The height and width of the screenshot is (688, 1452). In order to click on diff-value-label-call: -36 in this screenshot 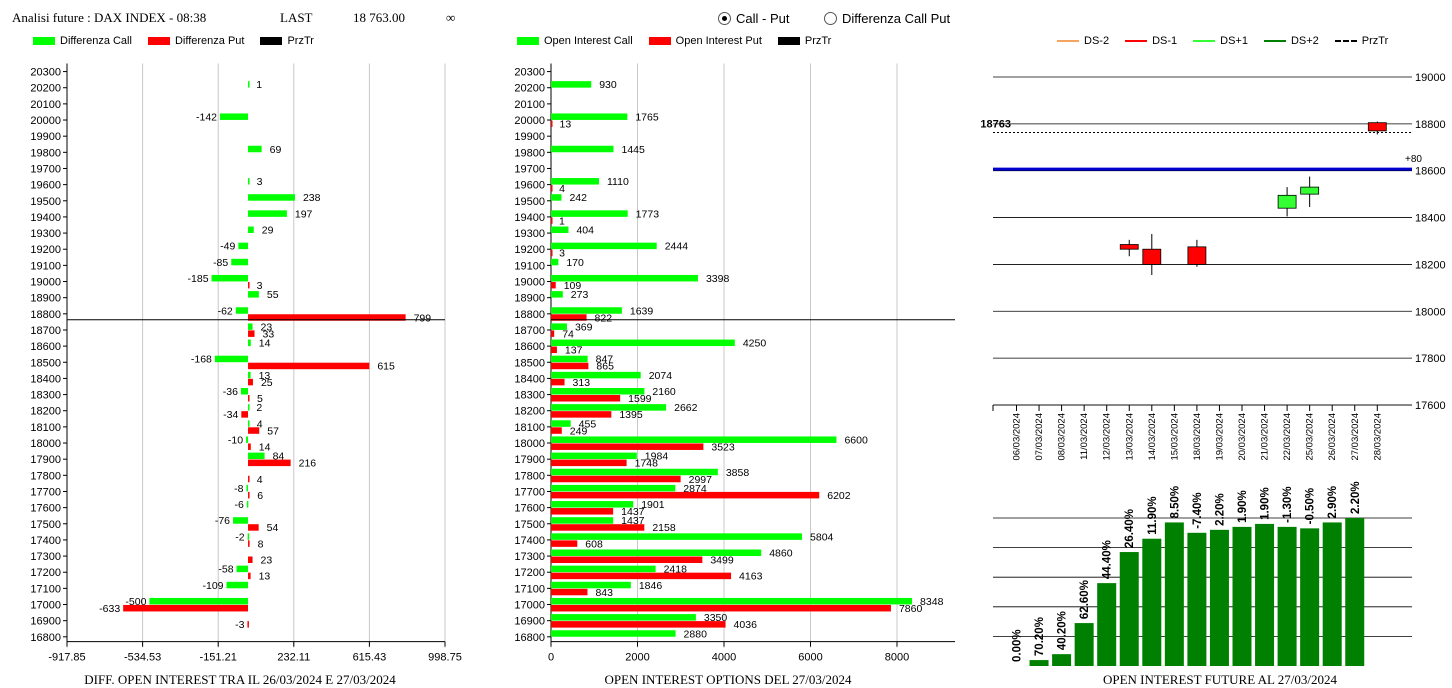, I will do `click(230, 392)`.